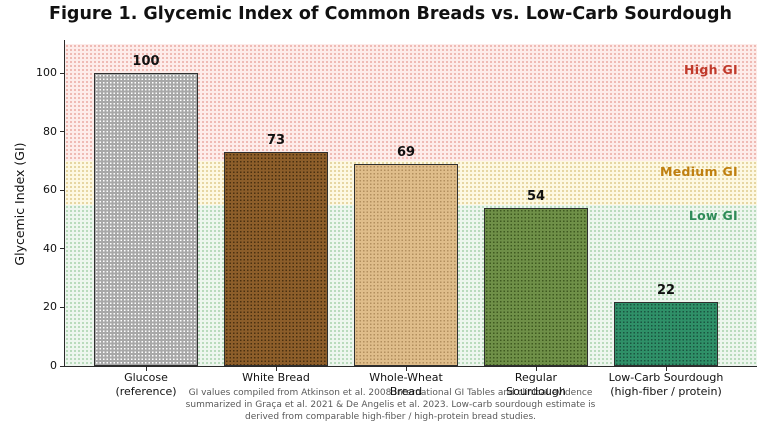  I want to click on bar-white-bread, so click(276, 259).